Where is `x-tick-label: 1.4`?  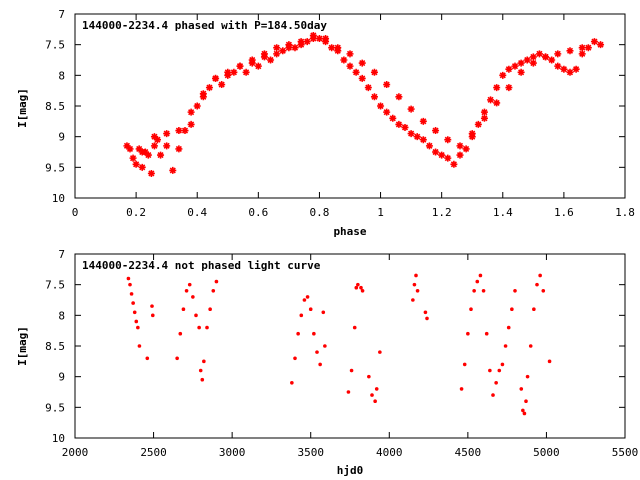
x-tick-label: 1.4 is located at coordinates (503, 212).